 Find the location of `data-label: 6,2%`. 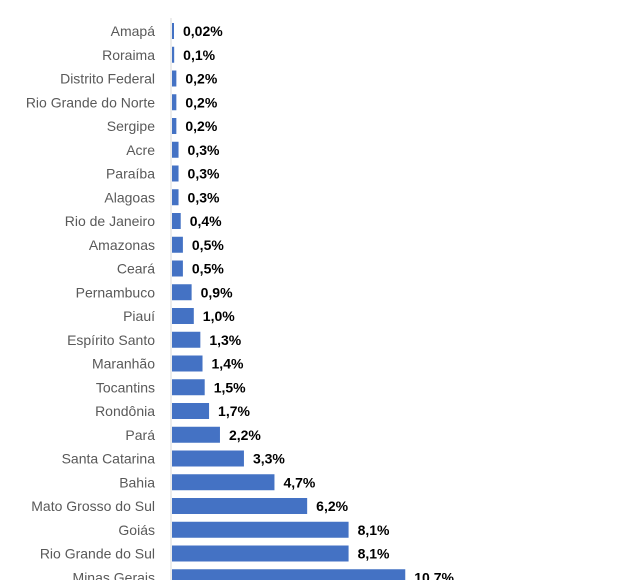

data-label: 6,2% is located at coordinates (332, 506).